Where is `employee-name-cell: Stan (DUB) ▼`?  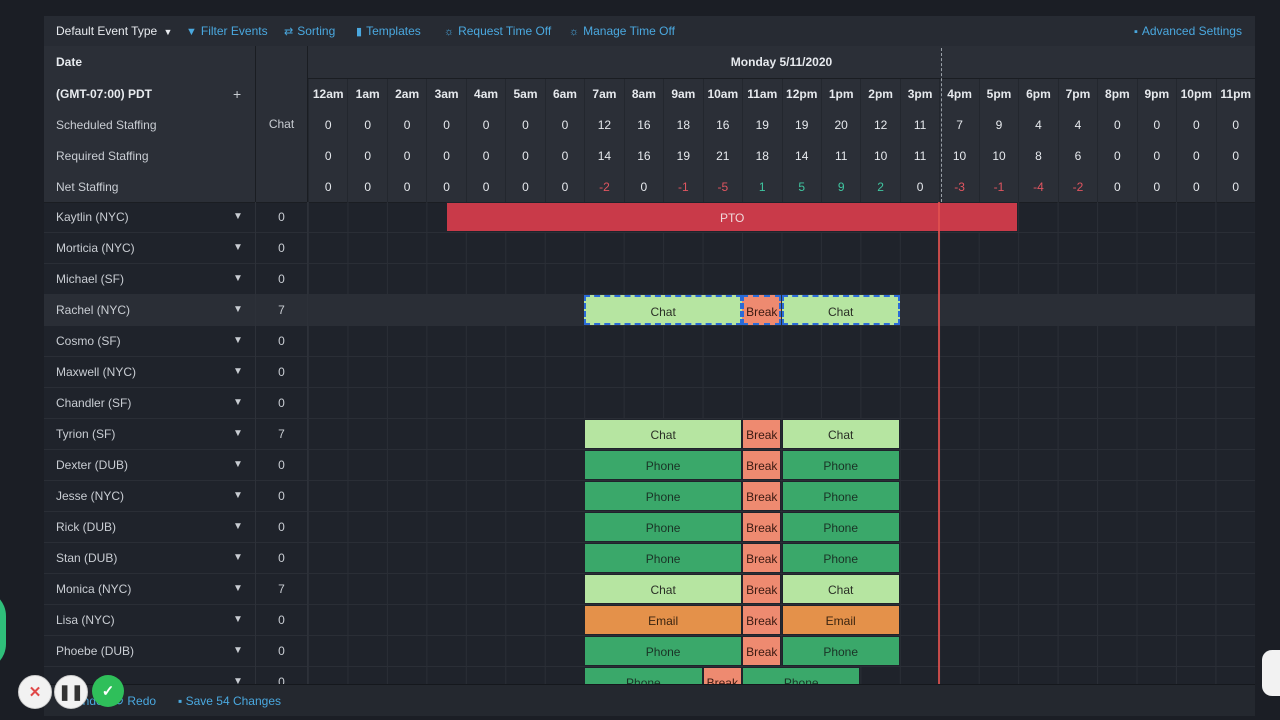
employee-name-cell: Stan (DUB) ▼ is located at coordinates (149, 558).